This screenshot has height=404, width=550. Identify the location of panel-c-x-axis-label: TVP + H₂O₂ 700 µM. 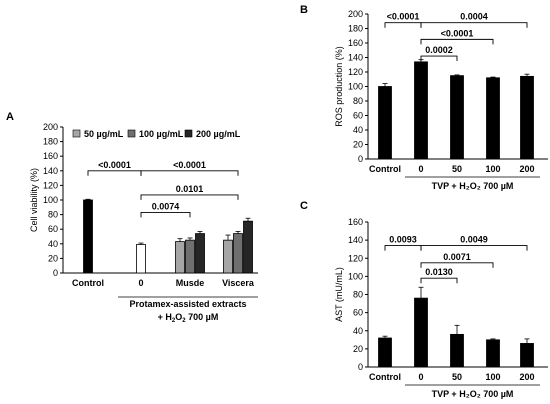
(473, 394).